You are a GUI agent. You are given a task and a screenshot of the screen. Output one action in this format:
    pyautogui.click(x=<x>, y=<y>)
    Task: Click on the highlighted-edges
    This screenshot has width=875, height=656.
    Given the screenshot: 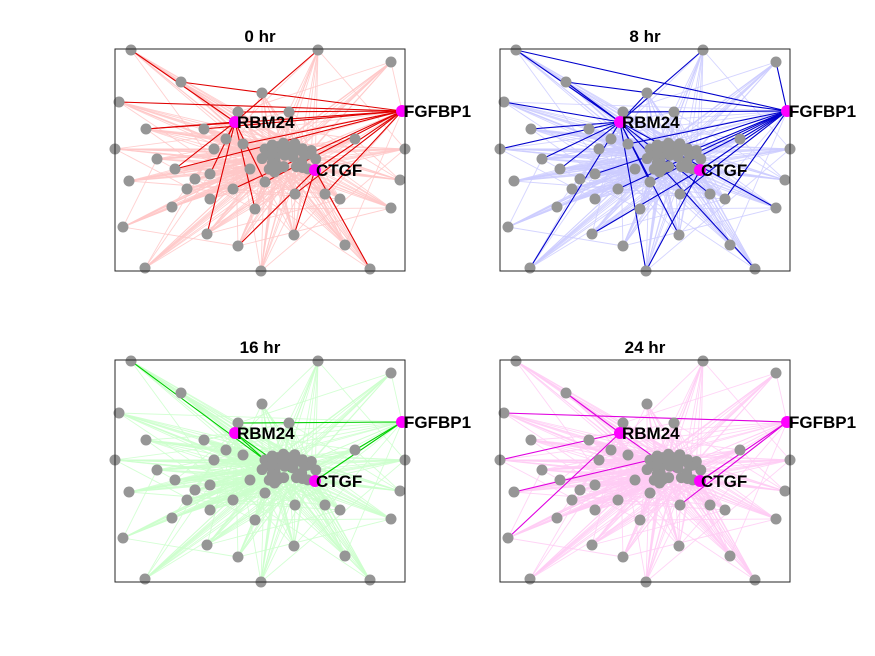 What is the action you would take?
    pyautogui.click(x=643, y=465)
    